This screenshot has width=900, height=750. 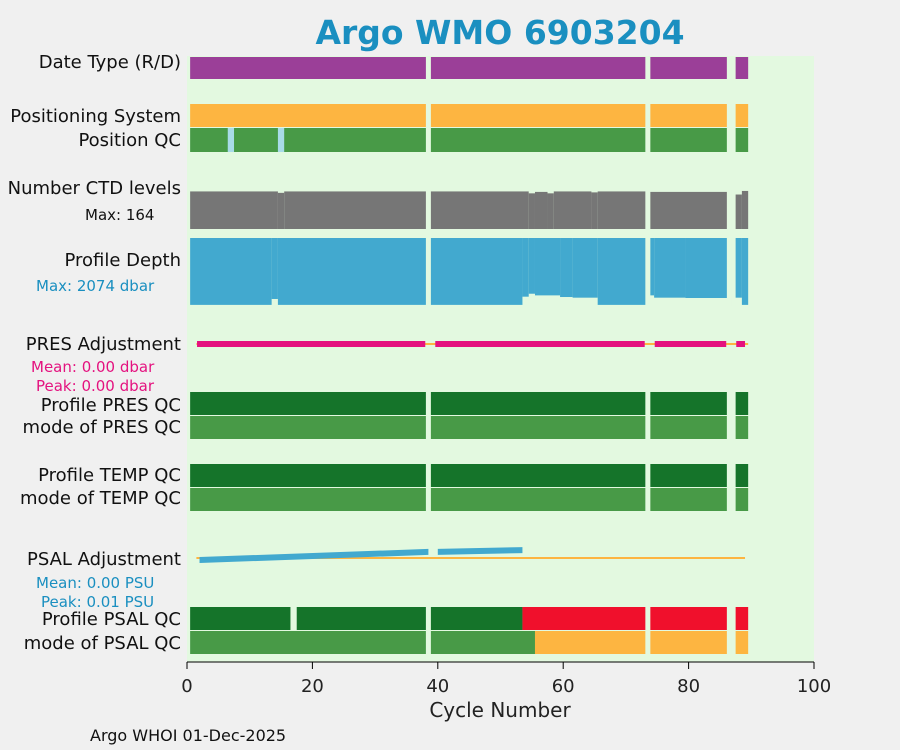 I want to click on bar-profile-temp-qc, so click(x=742, y=475).